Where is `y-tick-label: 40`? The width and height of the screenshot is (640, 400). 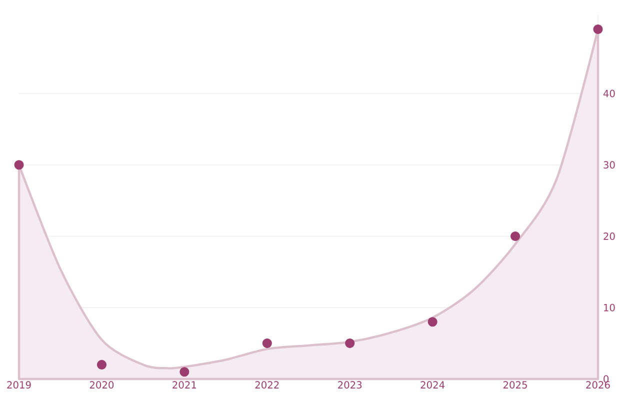 y-tick-label: 40 is located at coordinates (609, 94).